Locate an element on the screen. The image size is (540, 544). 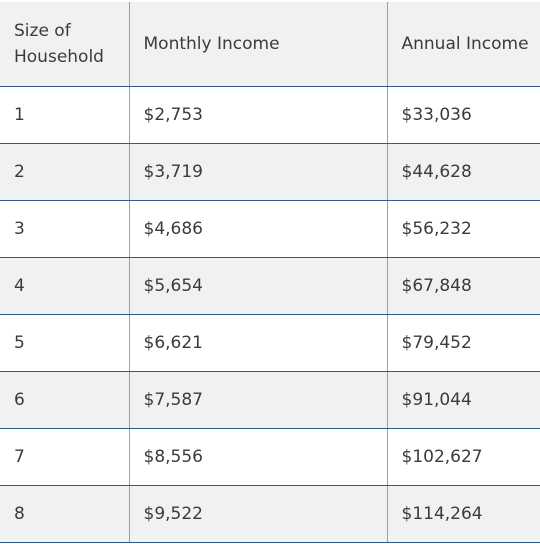
table-row: 6 $7,587 $91,044 is located at coordinates (270, 400).